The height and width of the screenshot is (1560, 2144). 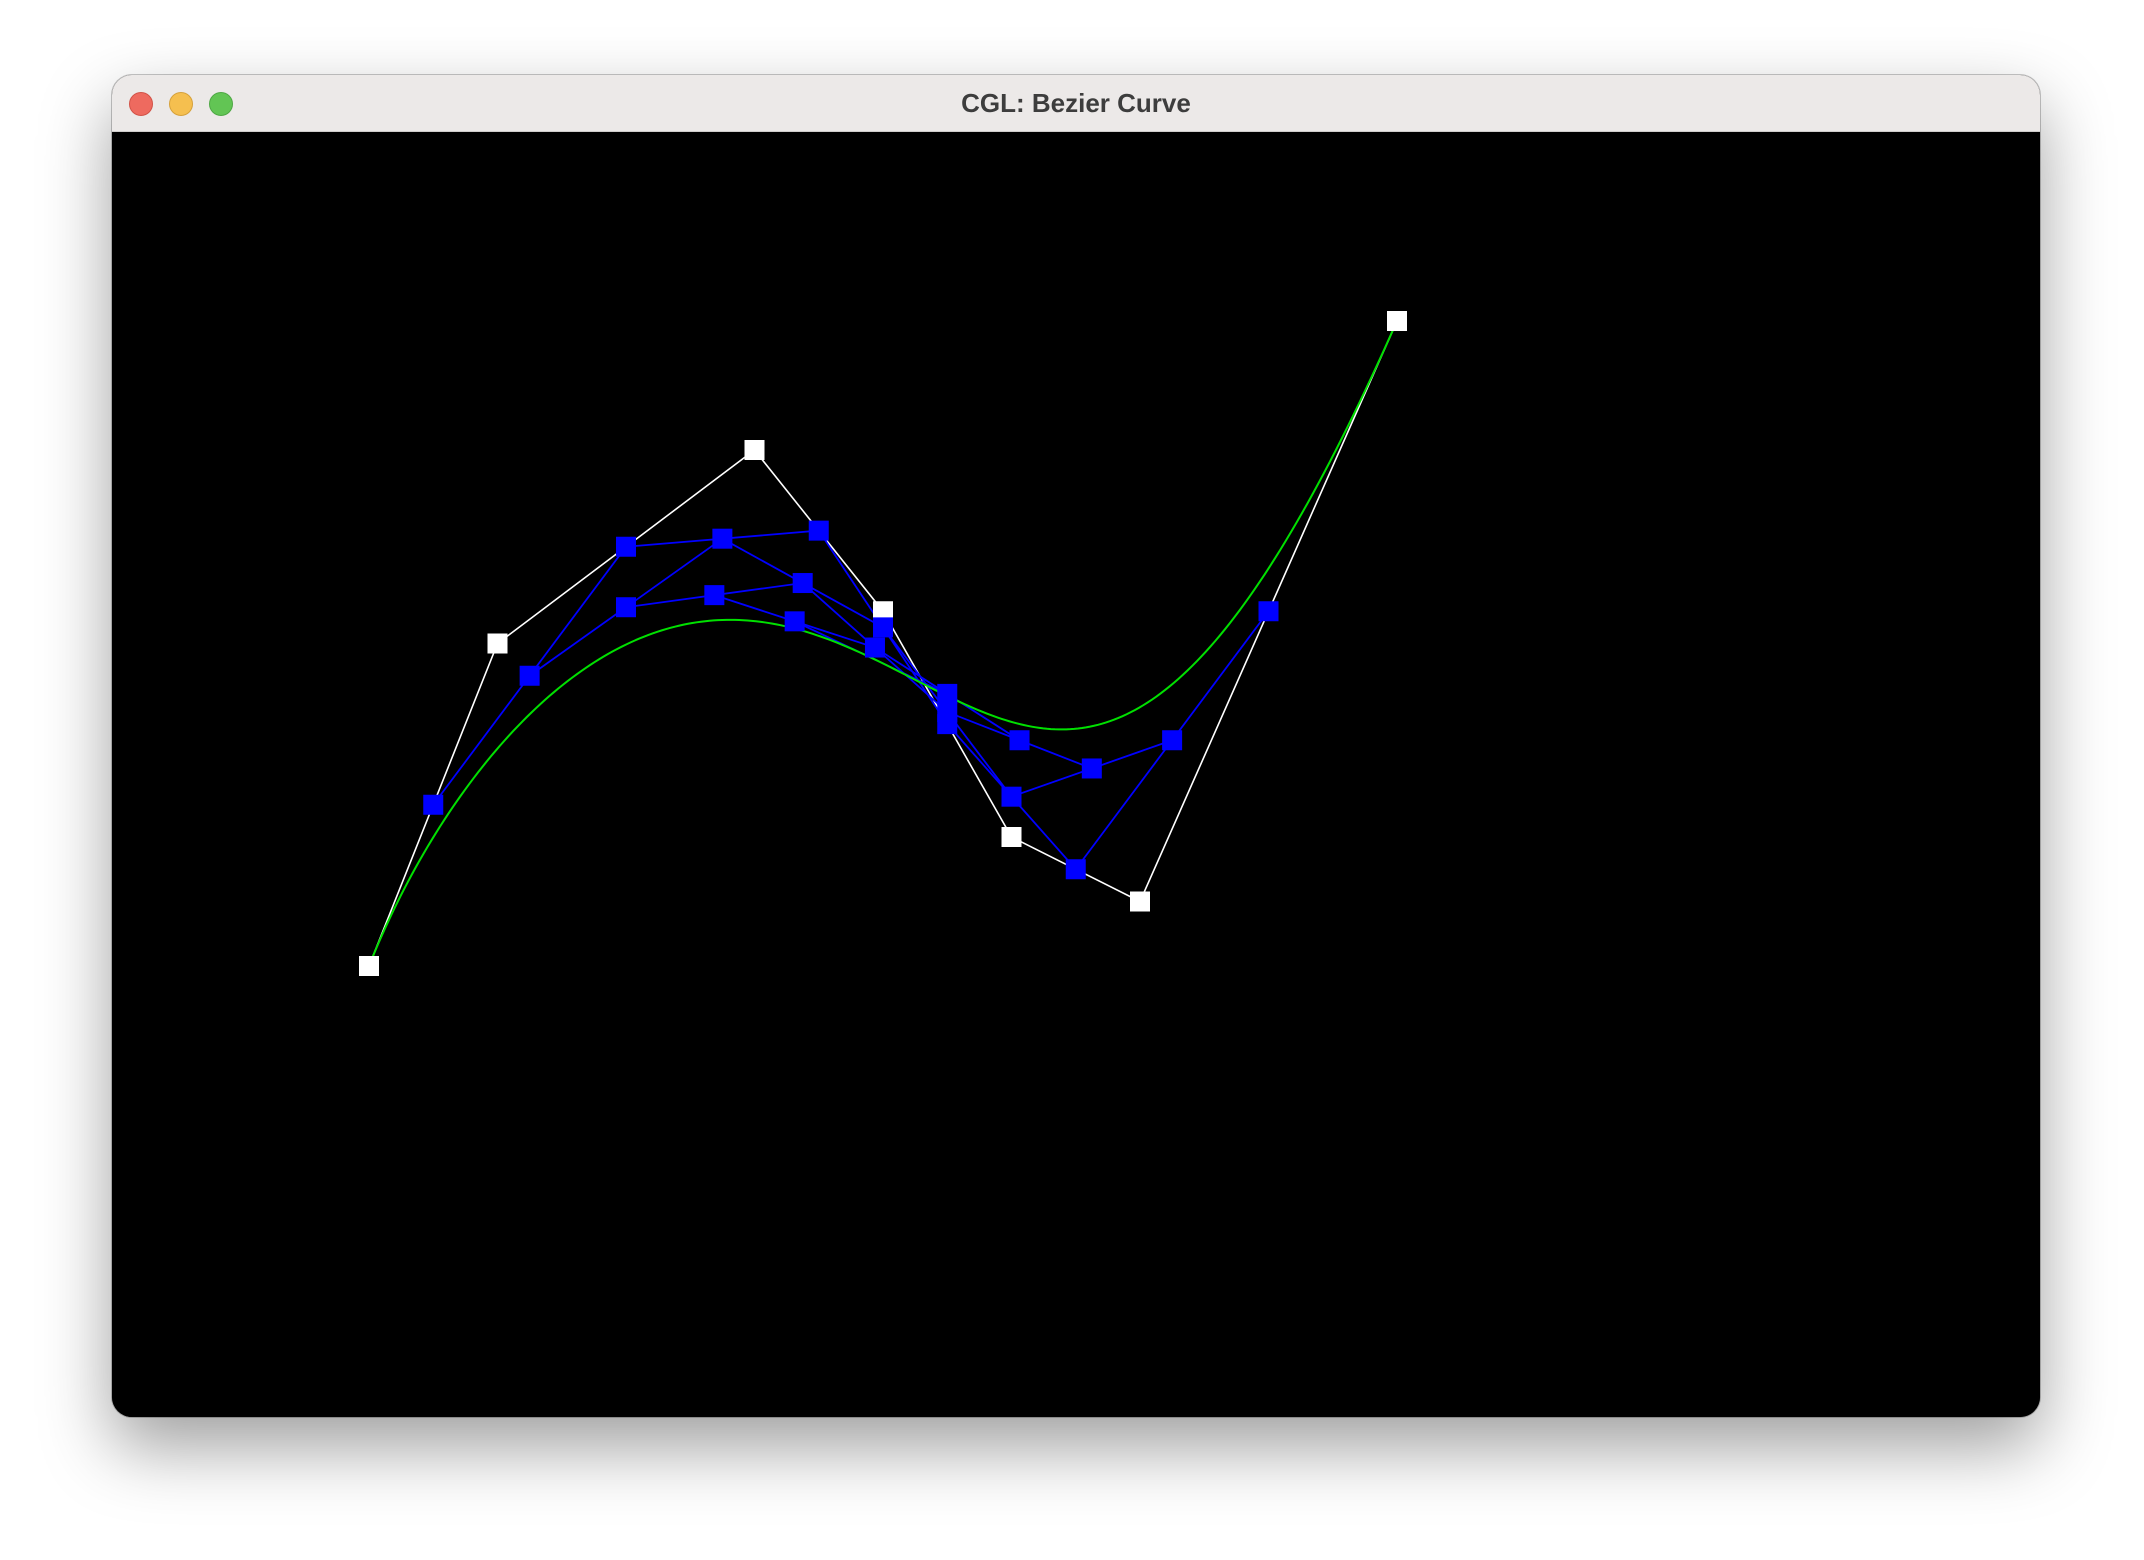 I want to click on window-title: CGL: Bezier Curve, so click(x=1076, y=103).